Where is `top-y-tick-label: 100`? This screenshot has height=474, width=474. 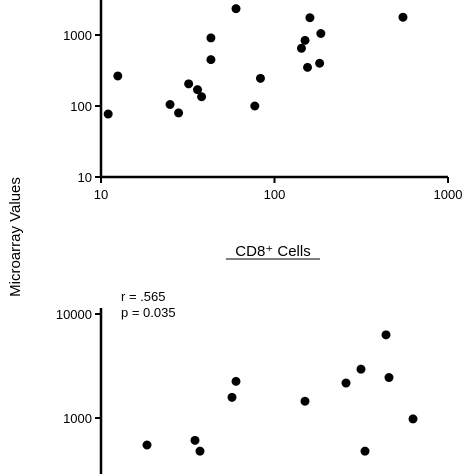
top-y-tick-label: 100 is located at coordinates (81, 106).